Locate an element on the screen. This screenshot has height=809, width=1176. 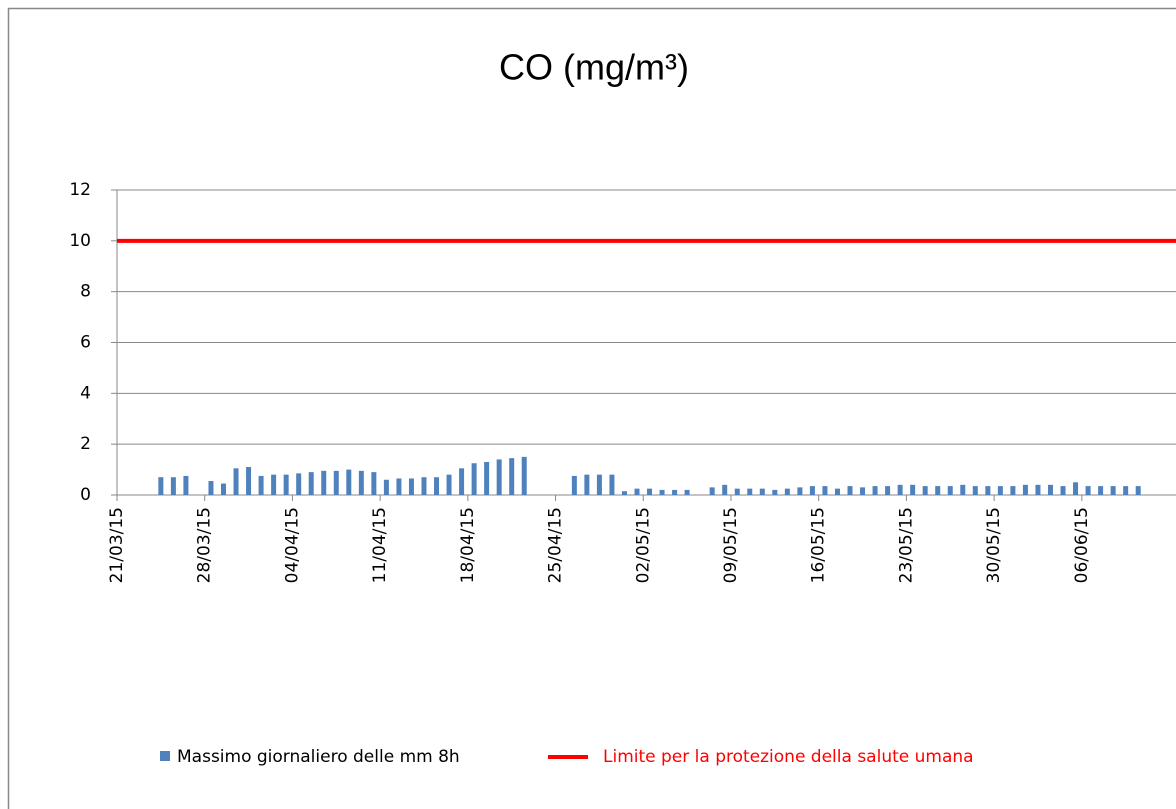
x-tick-label: 16/05/15 is located at coordinates (819, 545).